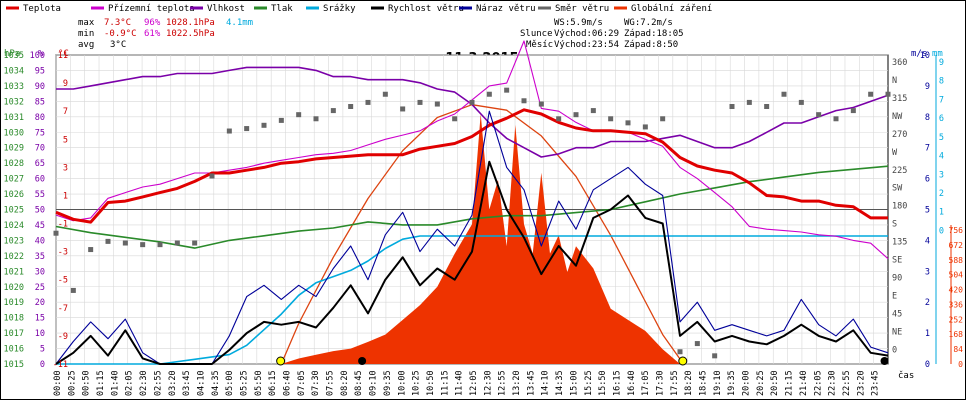  I want to click on pct-tick: 50, so click(40, 211).